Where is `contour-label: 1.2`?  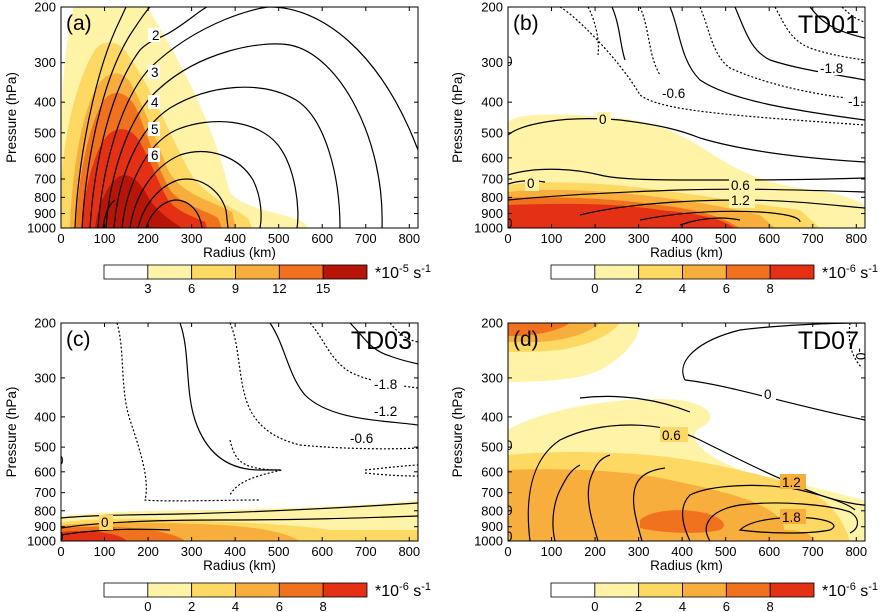
contour-label: 1.2 is located at coordinates (791, 482).